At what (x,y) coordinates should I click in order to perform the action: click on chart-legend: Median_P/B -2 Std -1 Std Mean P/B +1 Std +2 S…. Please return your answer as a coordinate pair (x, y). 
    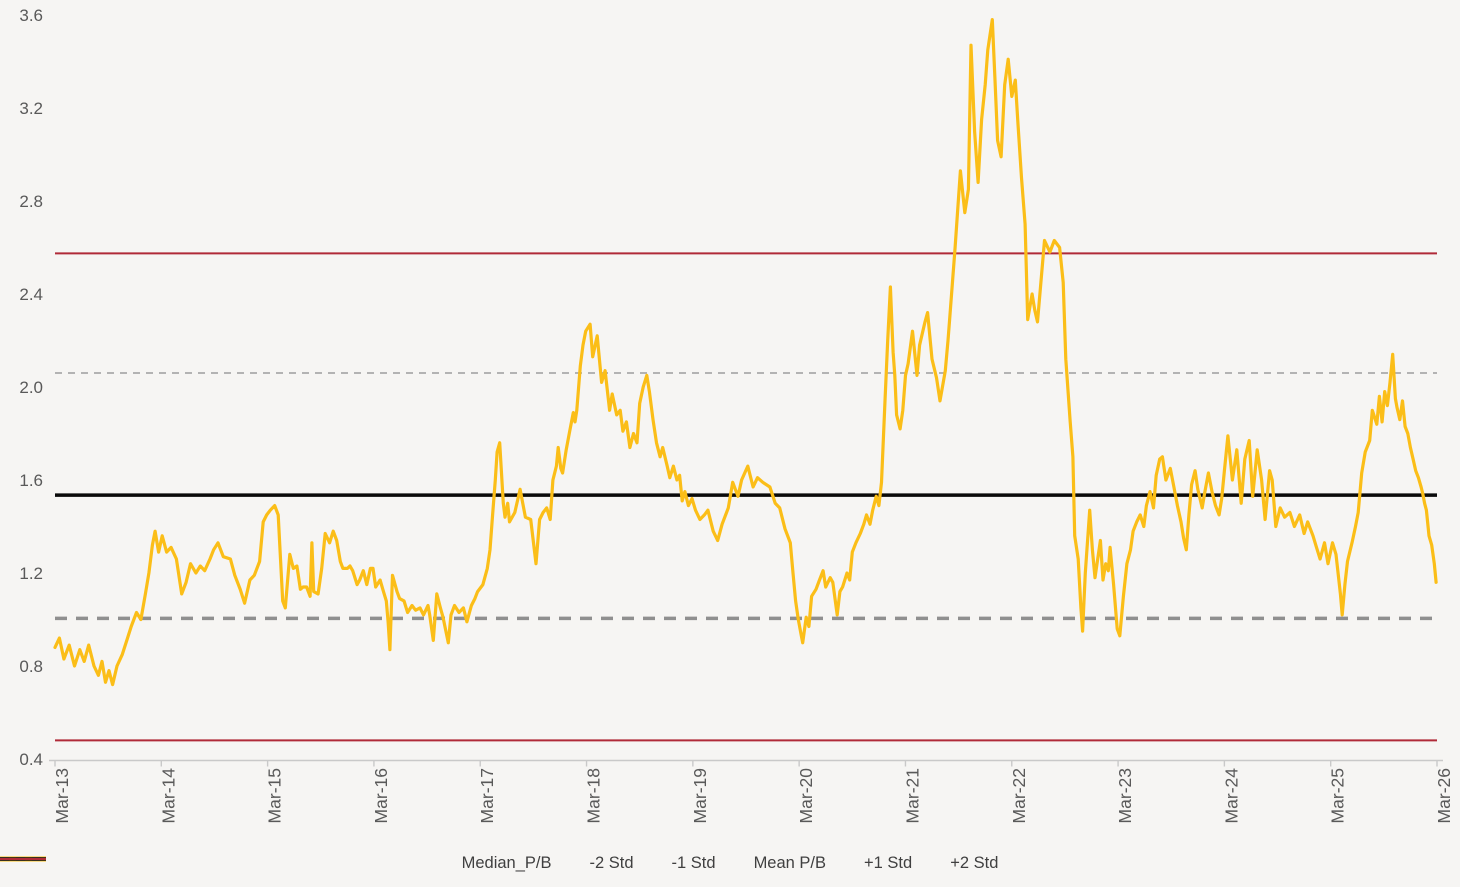
    Looking at the image, I should click on (730, 863).